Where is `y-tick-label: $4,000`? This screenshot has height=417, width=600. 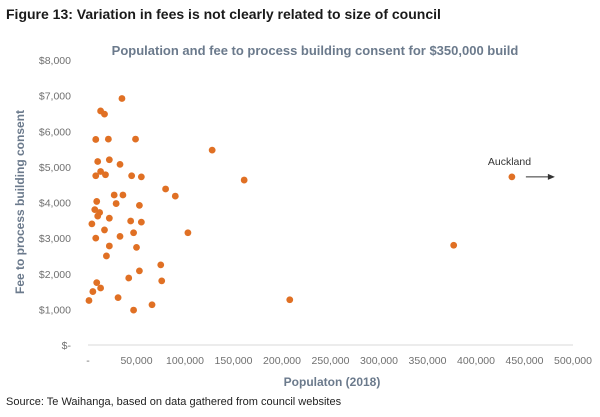
y-tick-label: $4,000 is located at coordinates (55, 204).